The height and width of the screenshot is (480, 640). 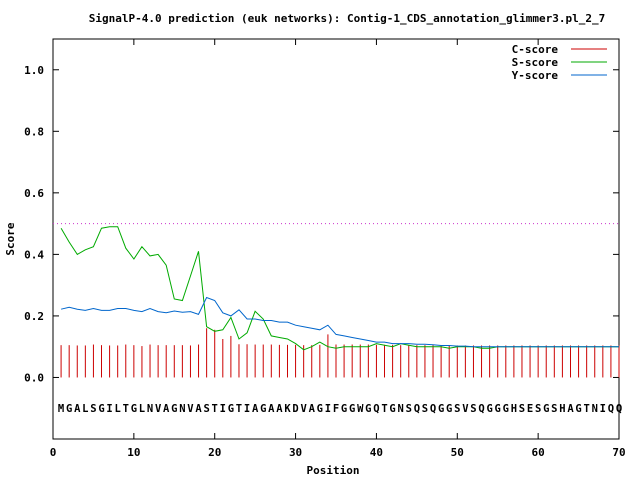 I want to click on y-tick-label: 0.2, so click(x=34, y=316).